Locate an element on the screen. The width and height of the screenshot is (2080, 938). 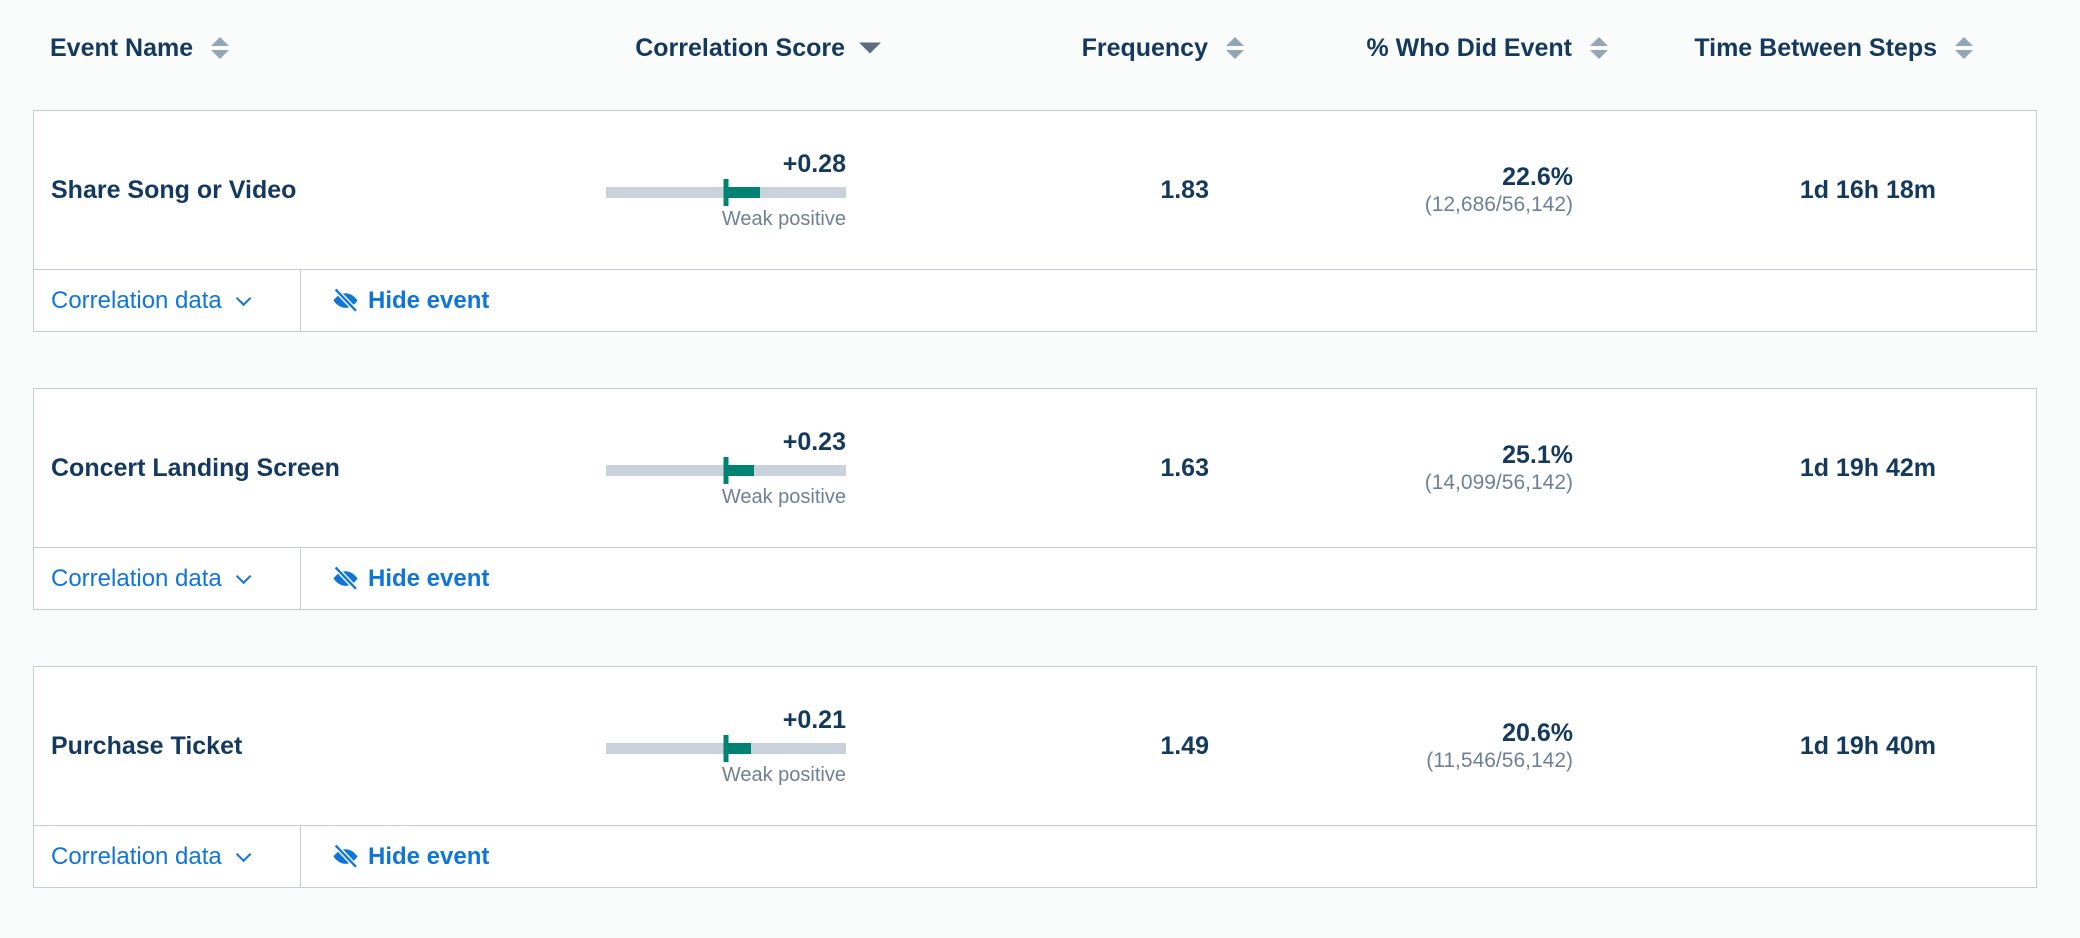
pct-who-did-cell: 22.6% (12,686/56,142) is located at coordinates (1408, 190).